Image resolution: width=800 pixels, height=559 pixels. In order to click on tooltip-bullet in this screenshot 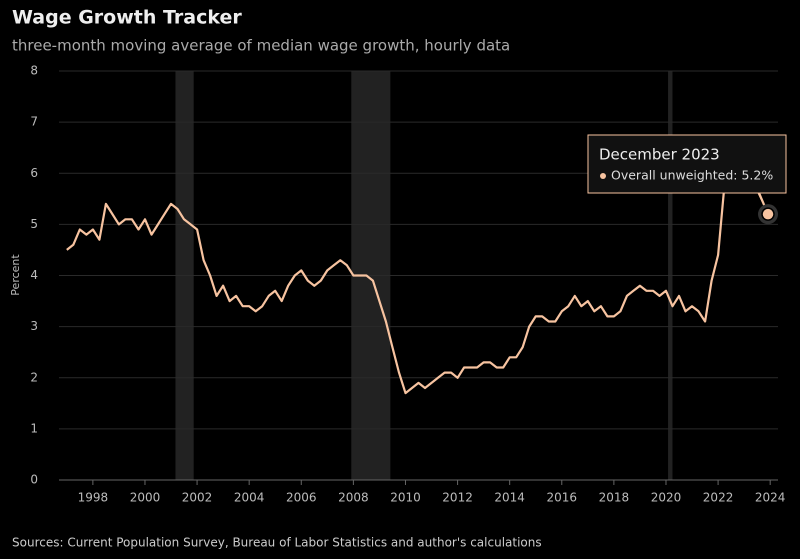, I will do `click(603, 176)`.